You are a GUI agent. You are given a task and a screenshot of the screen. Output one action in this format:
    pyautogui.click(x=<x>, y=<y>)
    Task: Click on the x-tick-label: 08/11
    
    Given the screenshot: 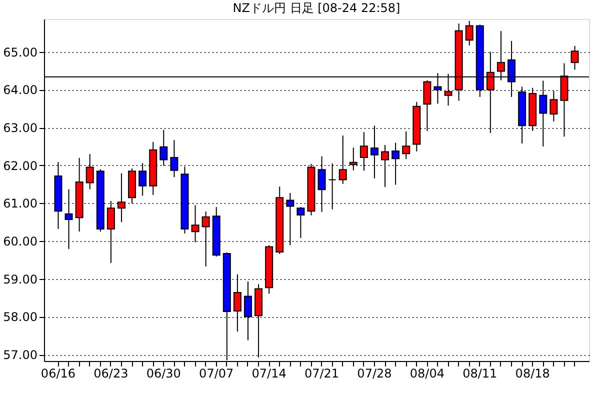 What is the action you would take?
    pyautogui.click(x=480, y=373)
    